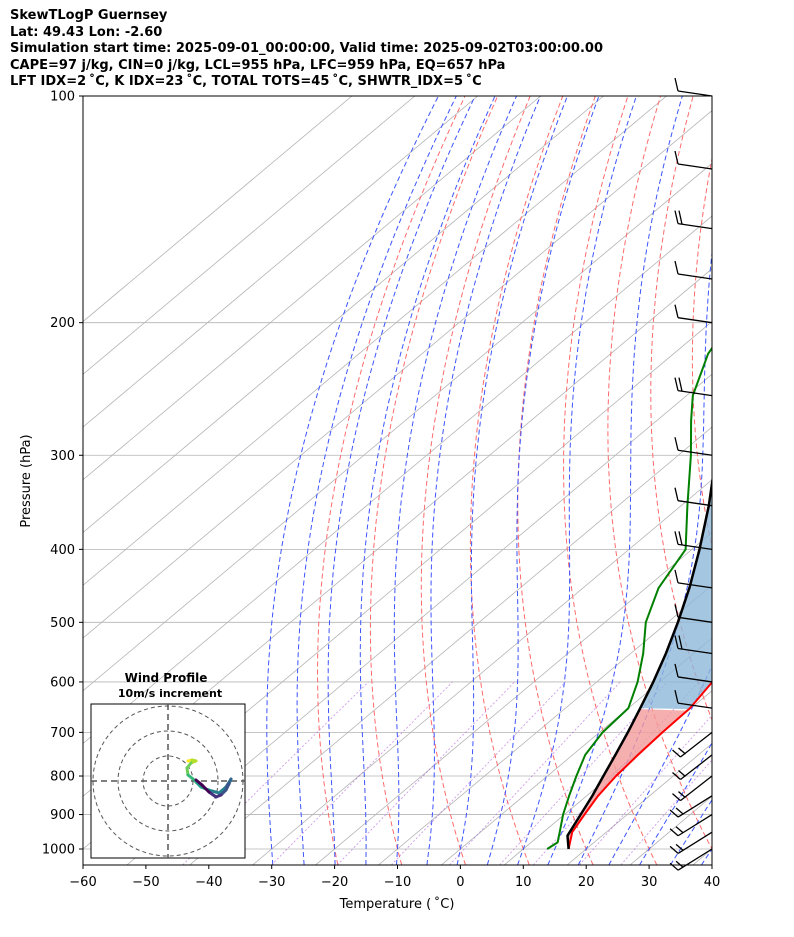 The width and height of the screenshot is (794, 937). Describe the element at coordinates (62, 474) in the screenshot. I see `y-axis-ticks: 1000 900 800 700 600 500 400 300 200 100` at that location.